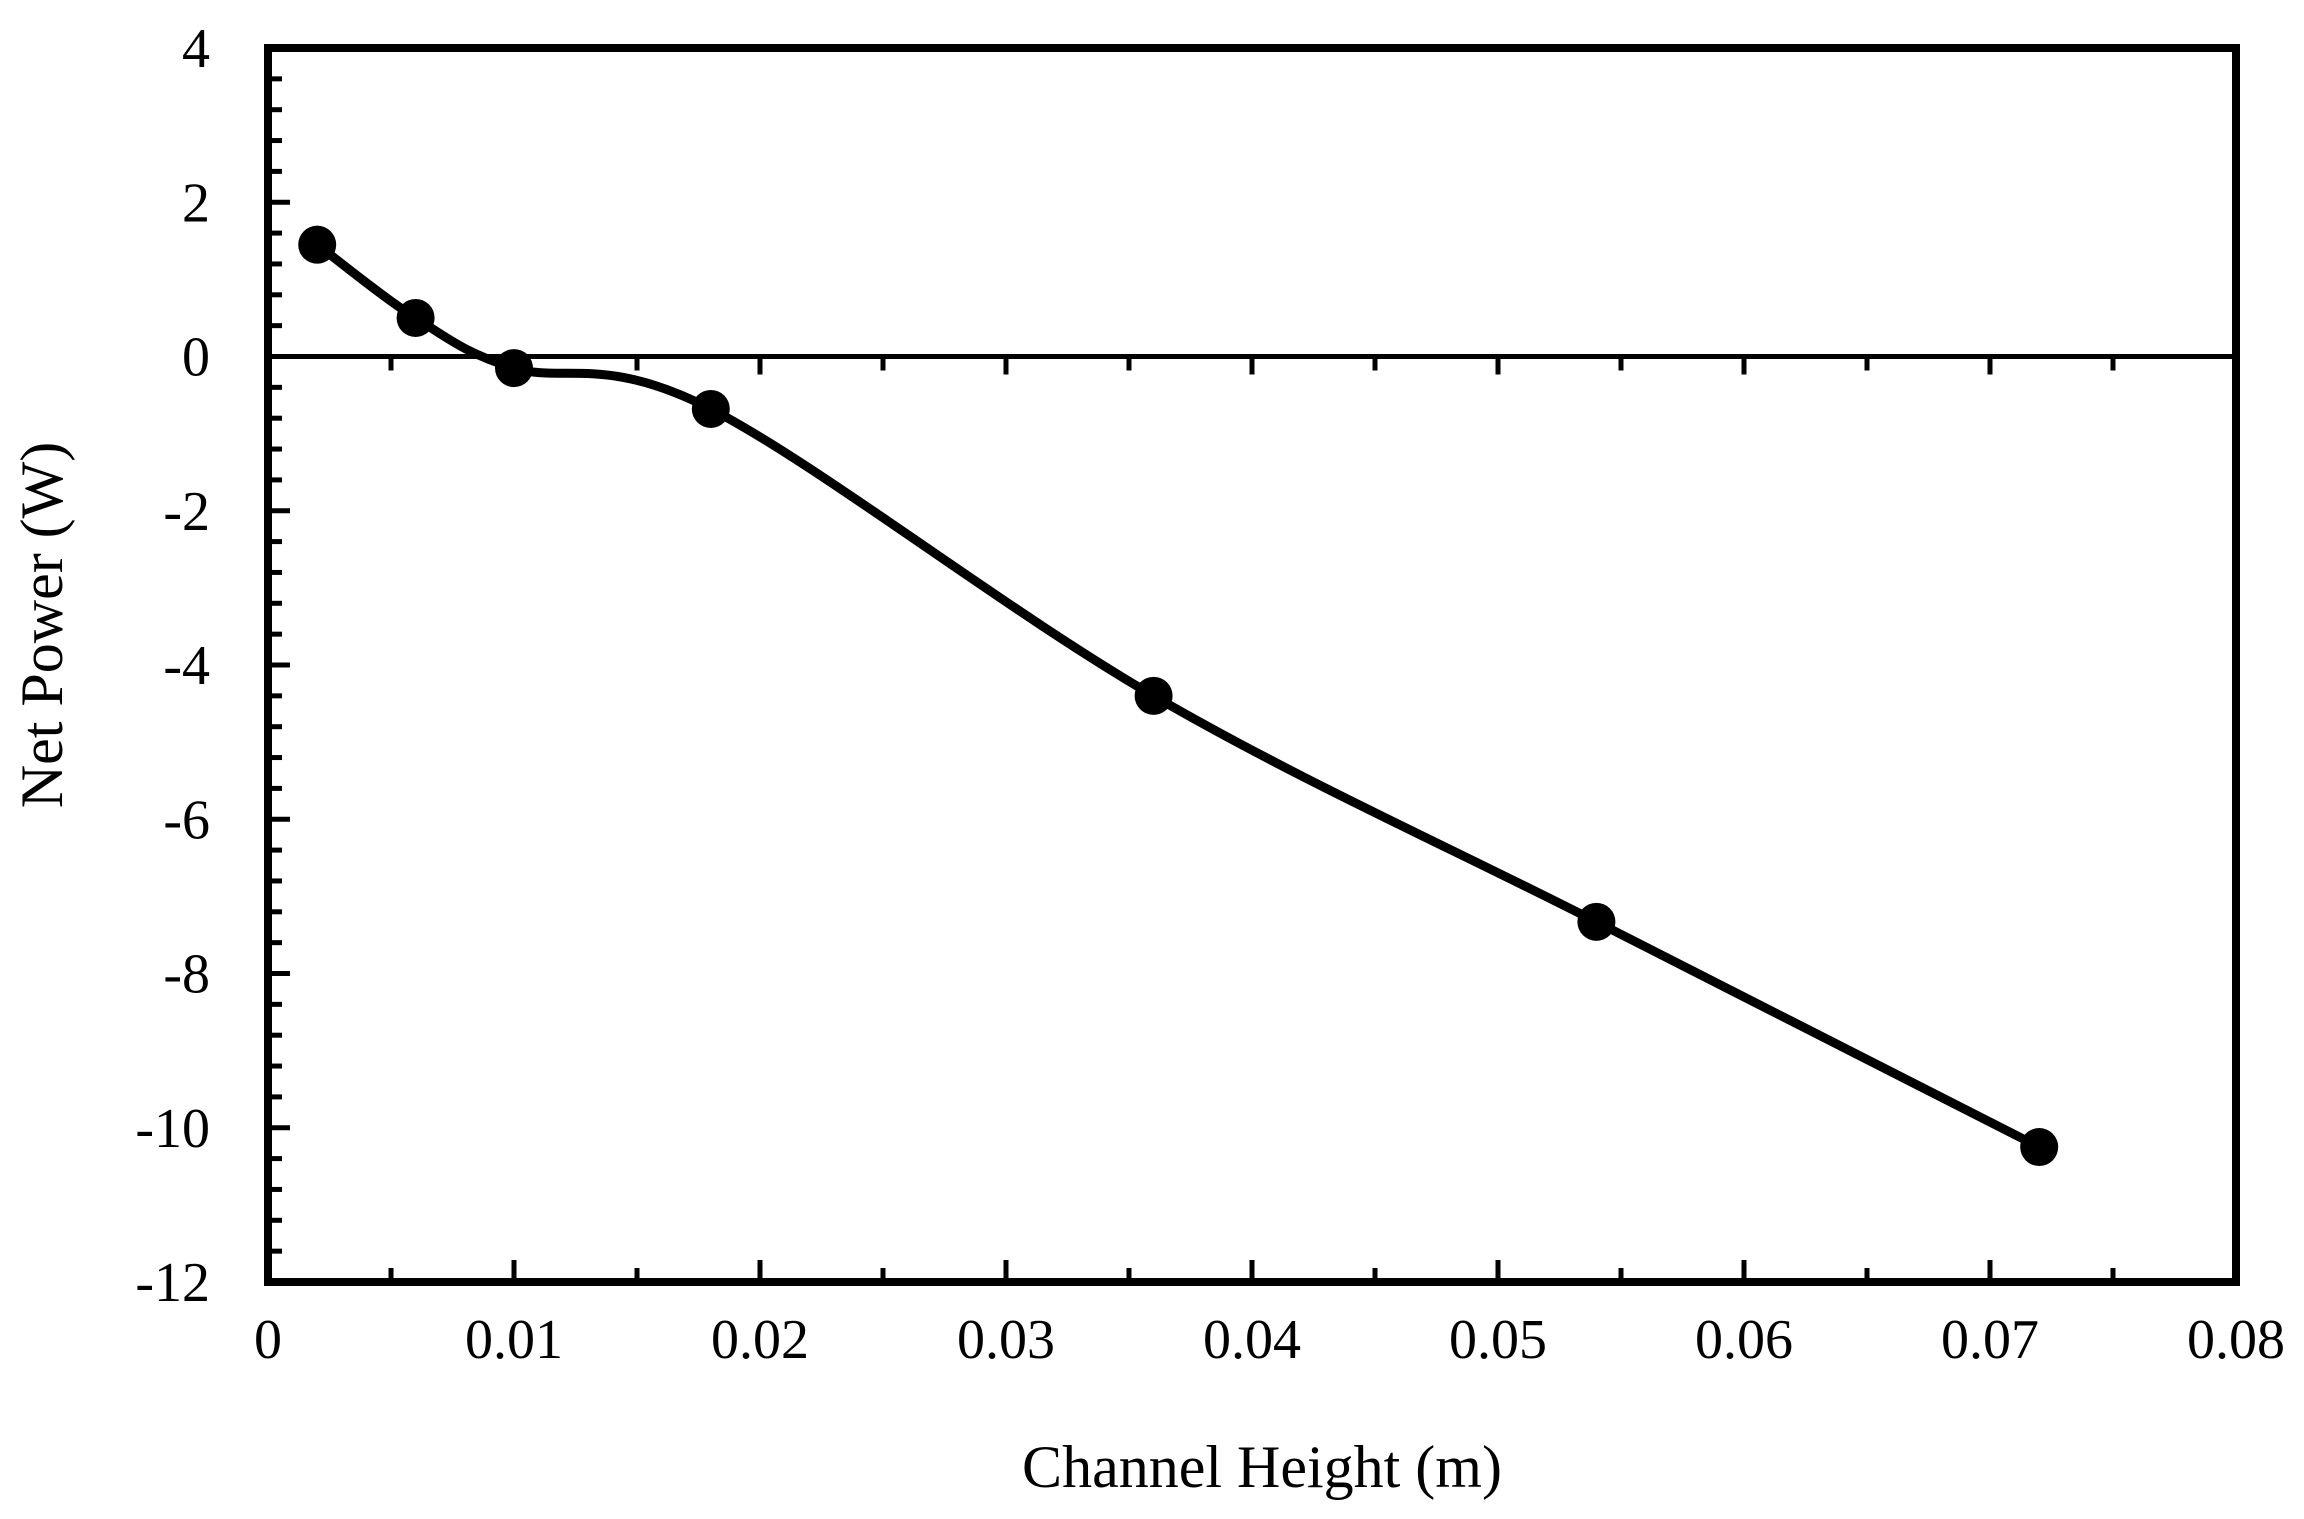 Image resolution: width=2304 pixels, height=1519 pixels. What do you see at coordinates (1252, 1340) in the screenshot?
I see `x-tick-label: 0.04` at bounding box center [1252, 1340].